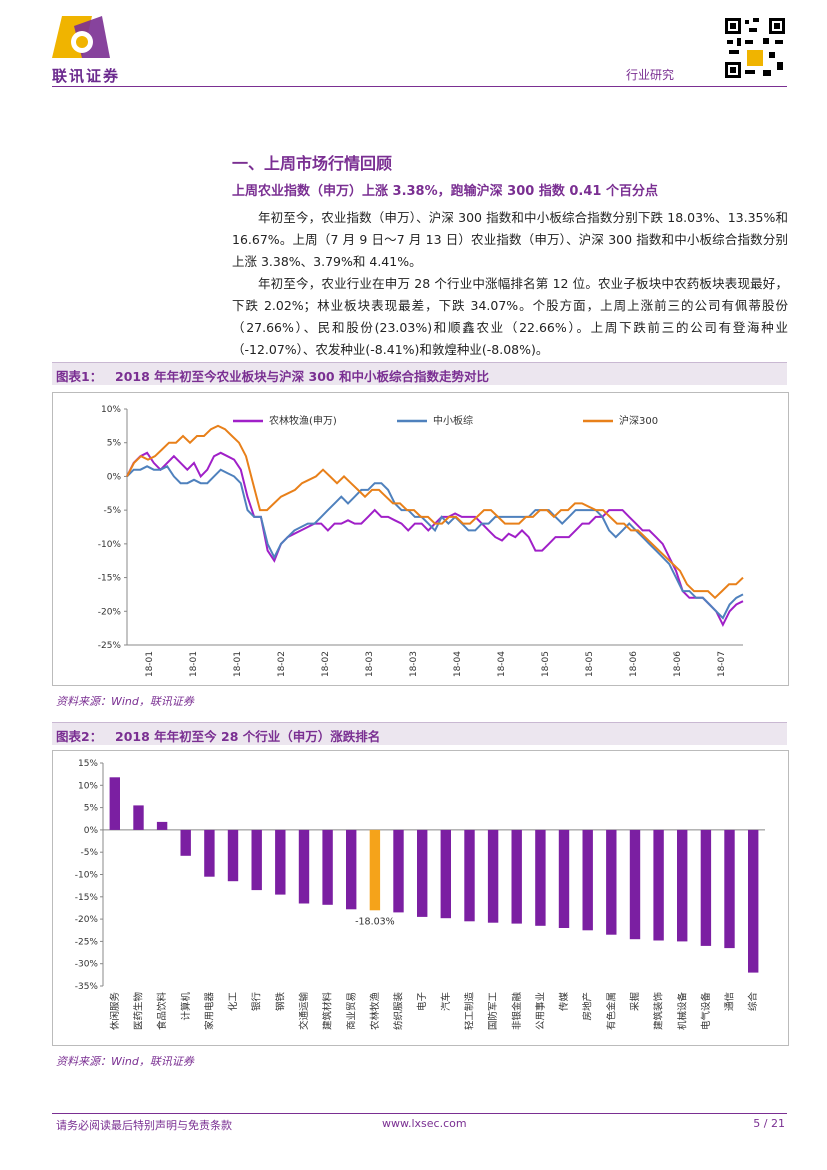 The height and width of the screenshot is (1170, 827). Describe the element at coordinates (590, 664) in the screenshot. I see `x-tick-label: 18-05` at that location.